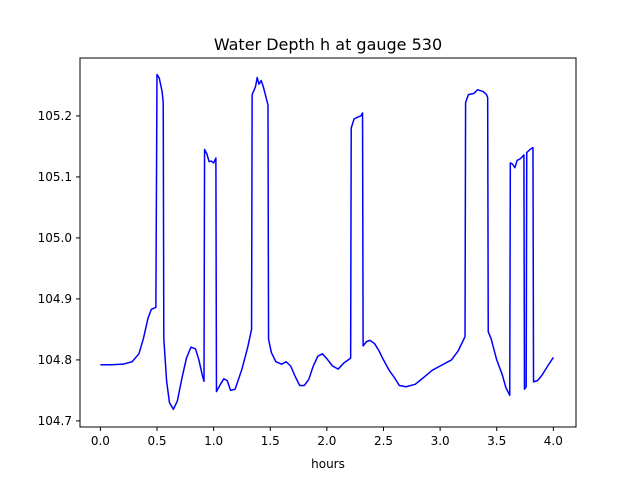  I want to click on x-tick-label: 3.0, so click(440, 441).